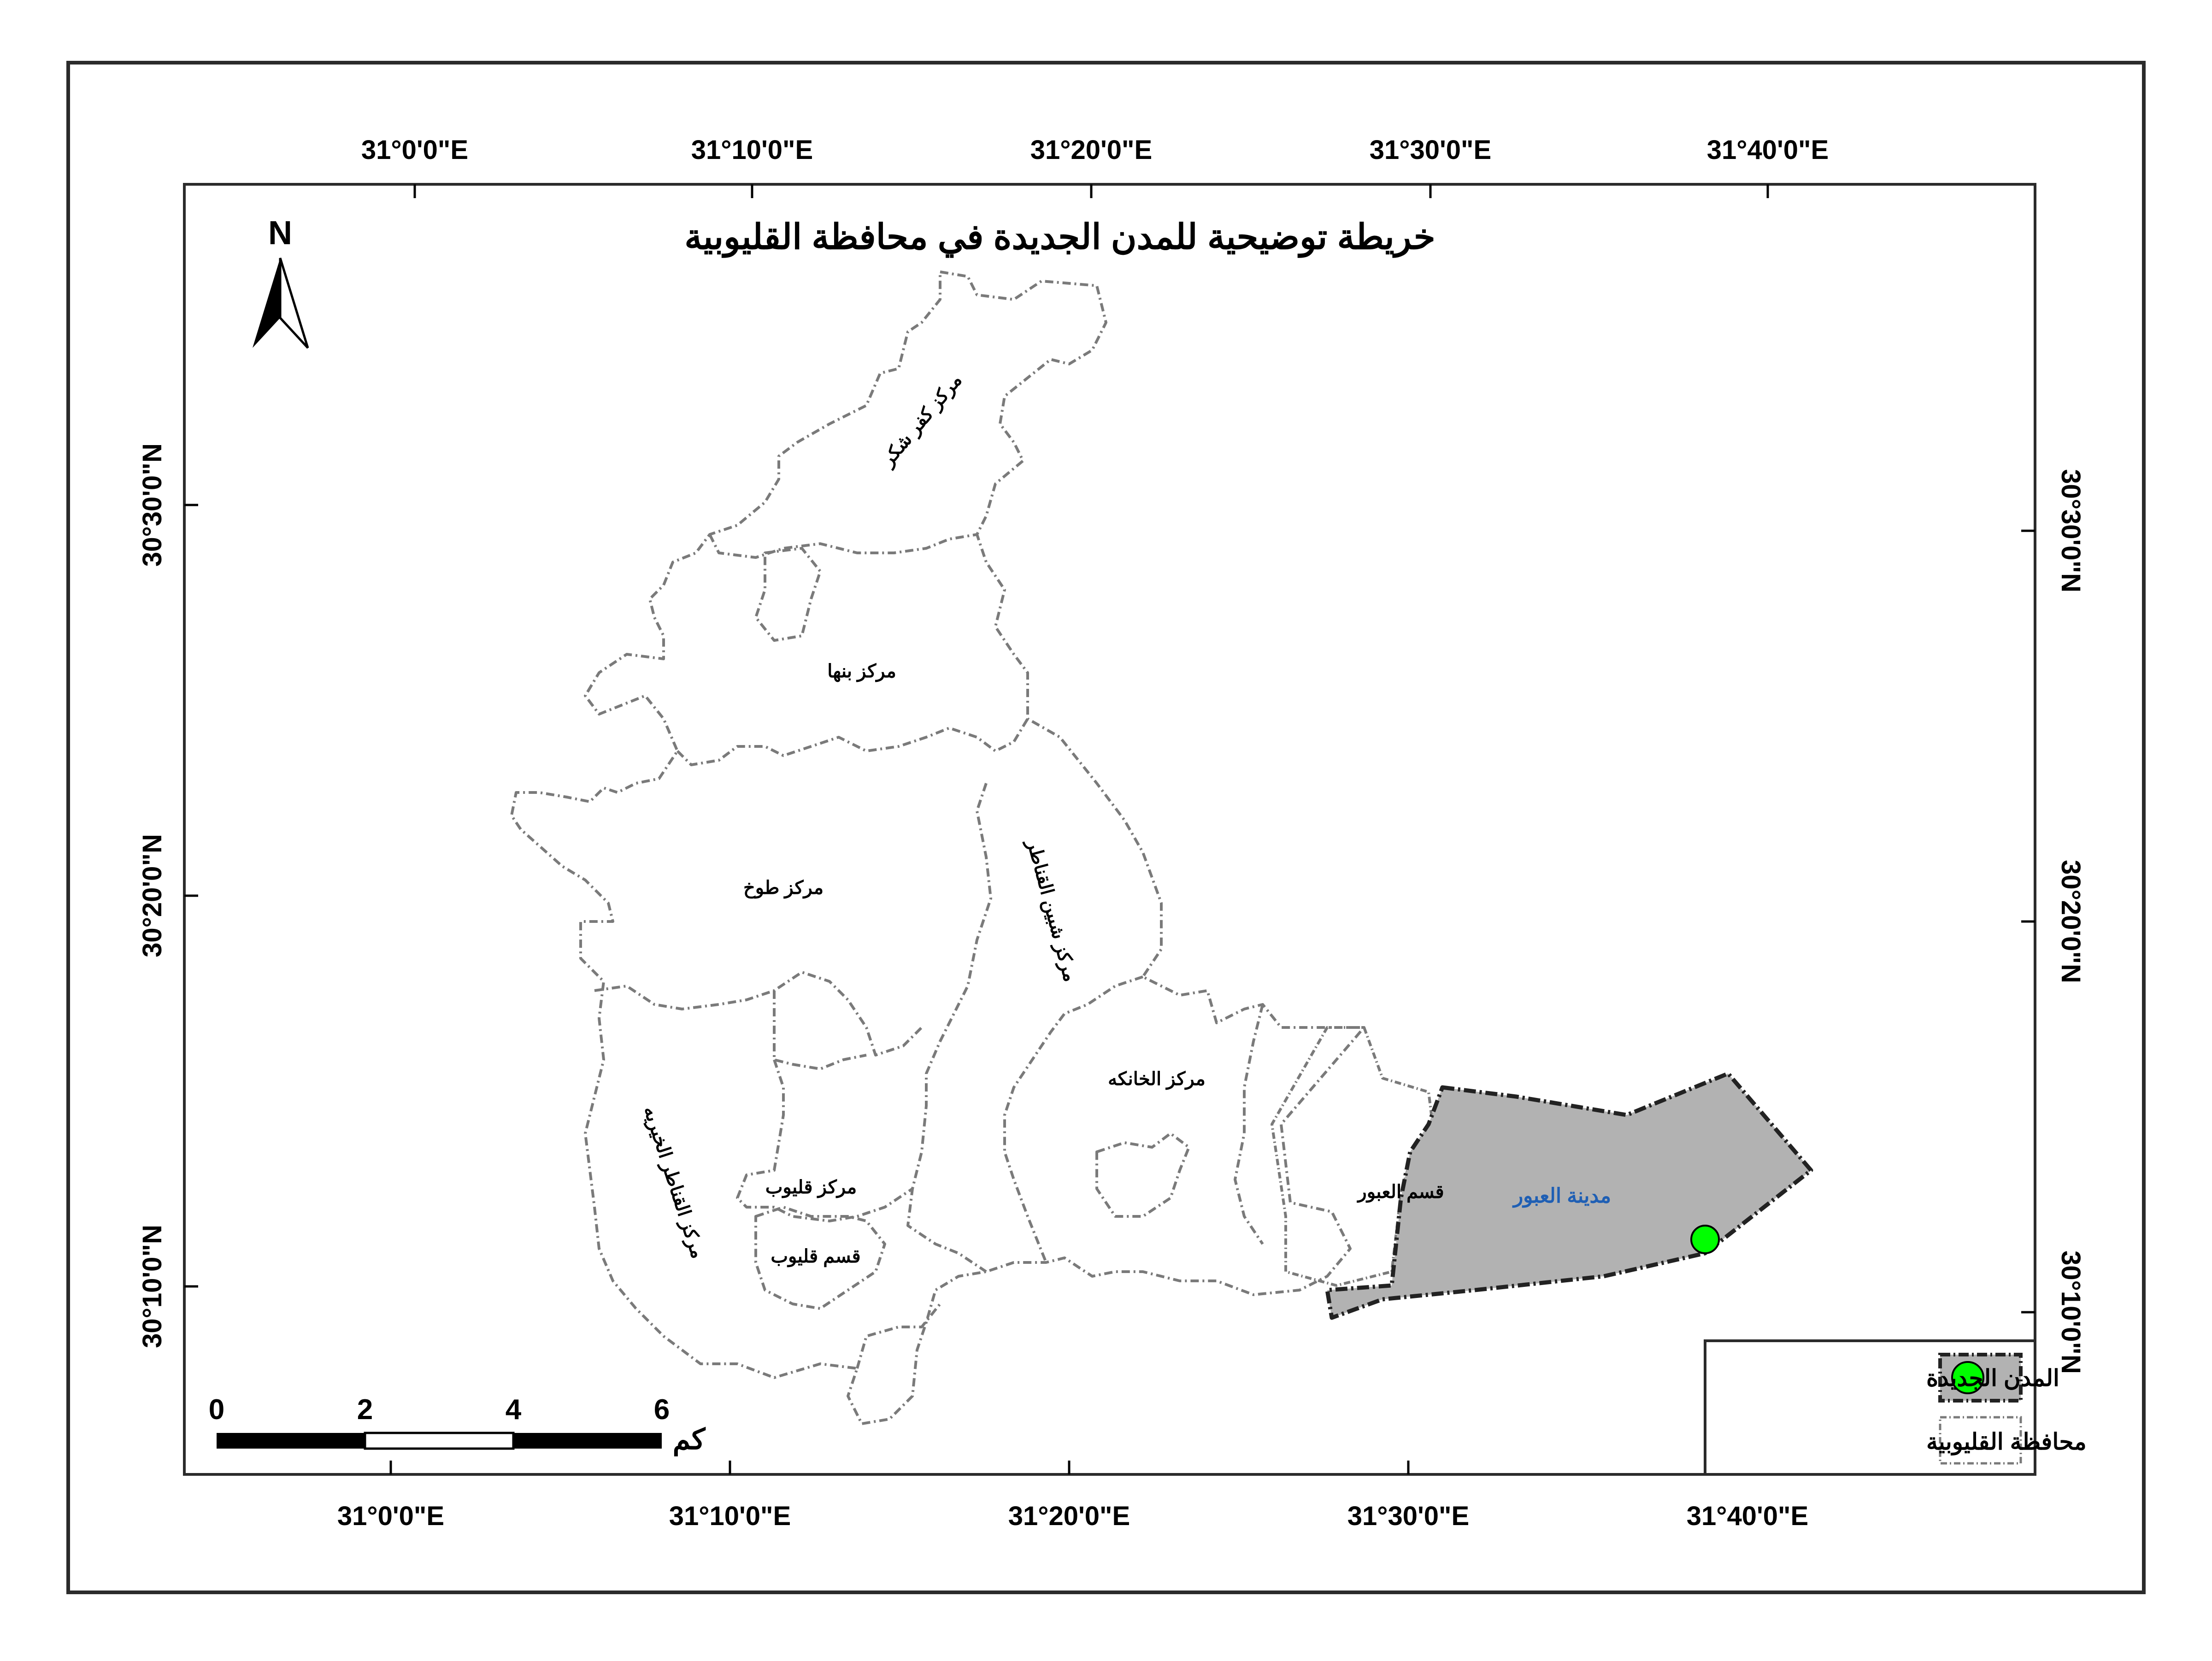 This screenshot has width=2212, height=1661. What do you see at coordinates (949, 1028) in the screenshot?
I see `toukh-shebin-divide` at bounding box center [949, 1028].